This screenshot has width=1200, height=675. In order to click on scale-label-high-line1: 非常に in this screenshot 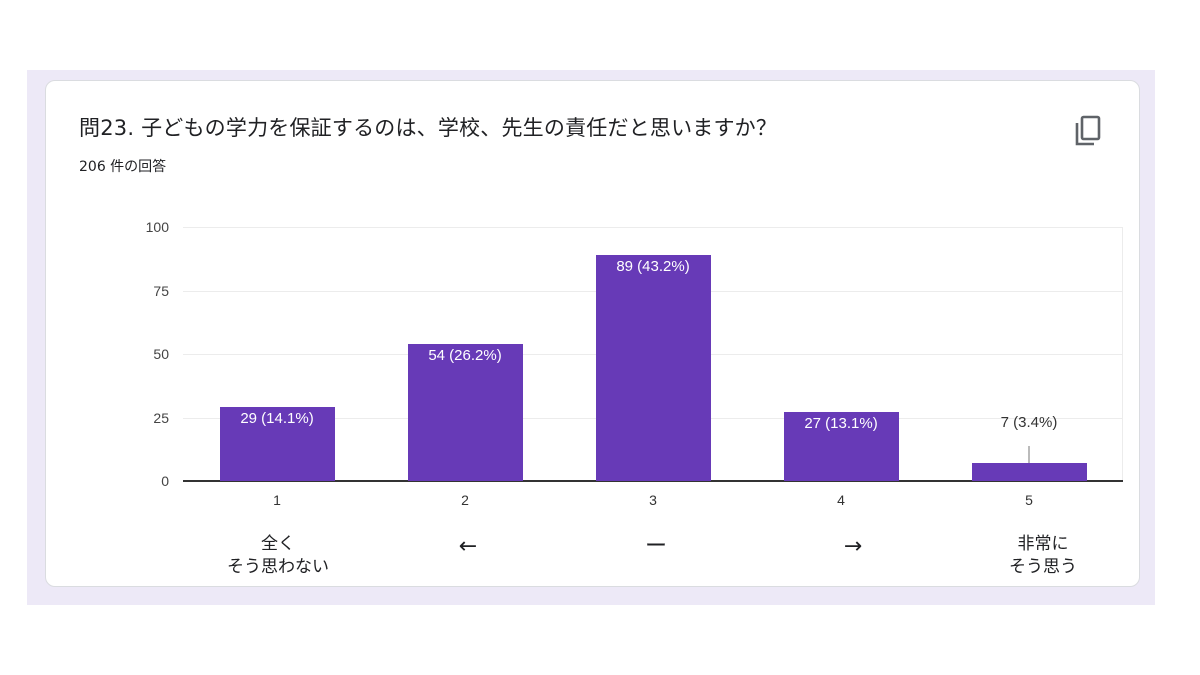, I will do `click(1043, 544)`.